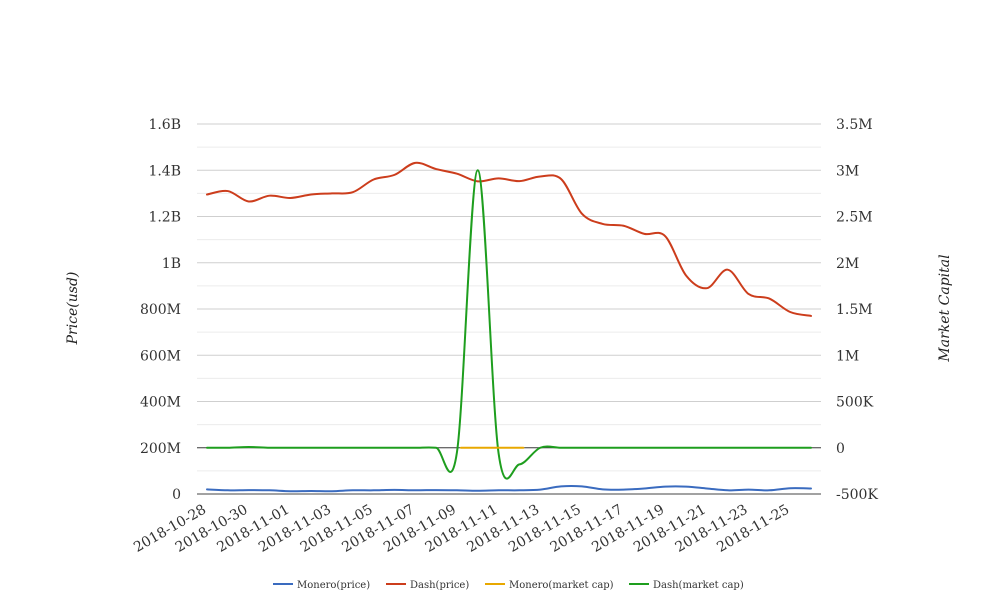 The image size is (1008, 616). I want to click on left-tick-label: 1.6B, so click(164, 125).